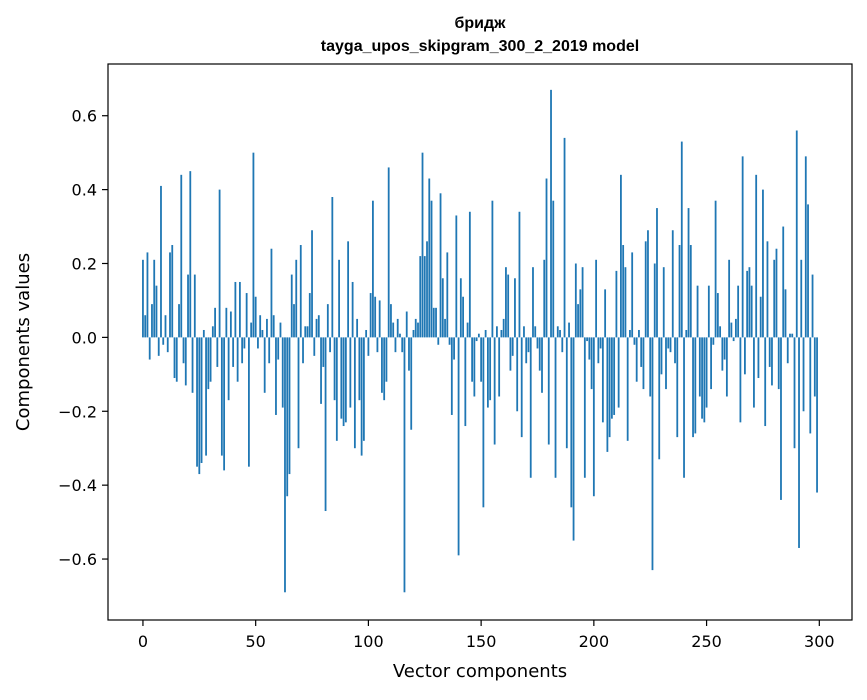 The width and height of the screenshot is (867, 700). I want to click on chart-title: бридж, so click(481, 23).